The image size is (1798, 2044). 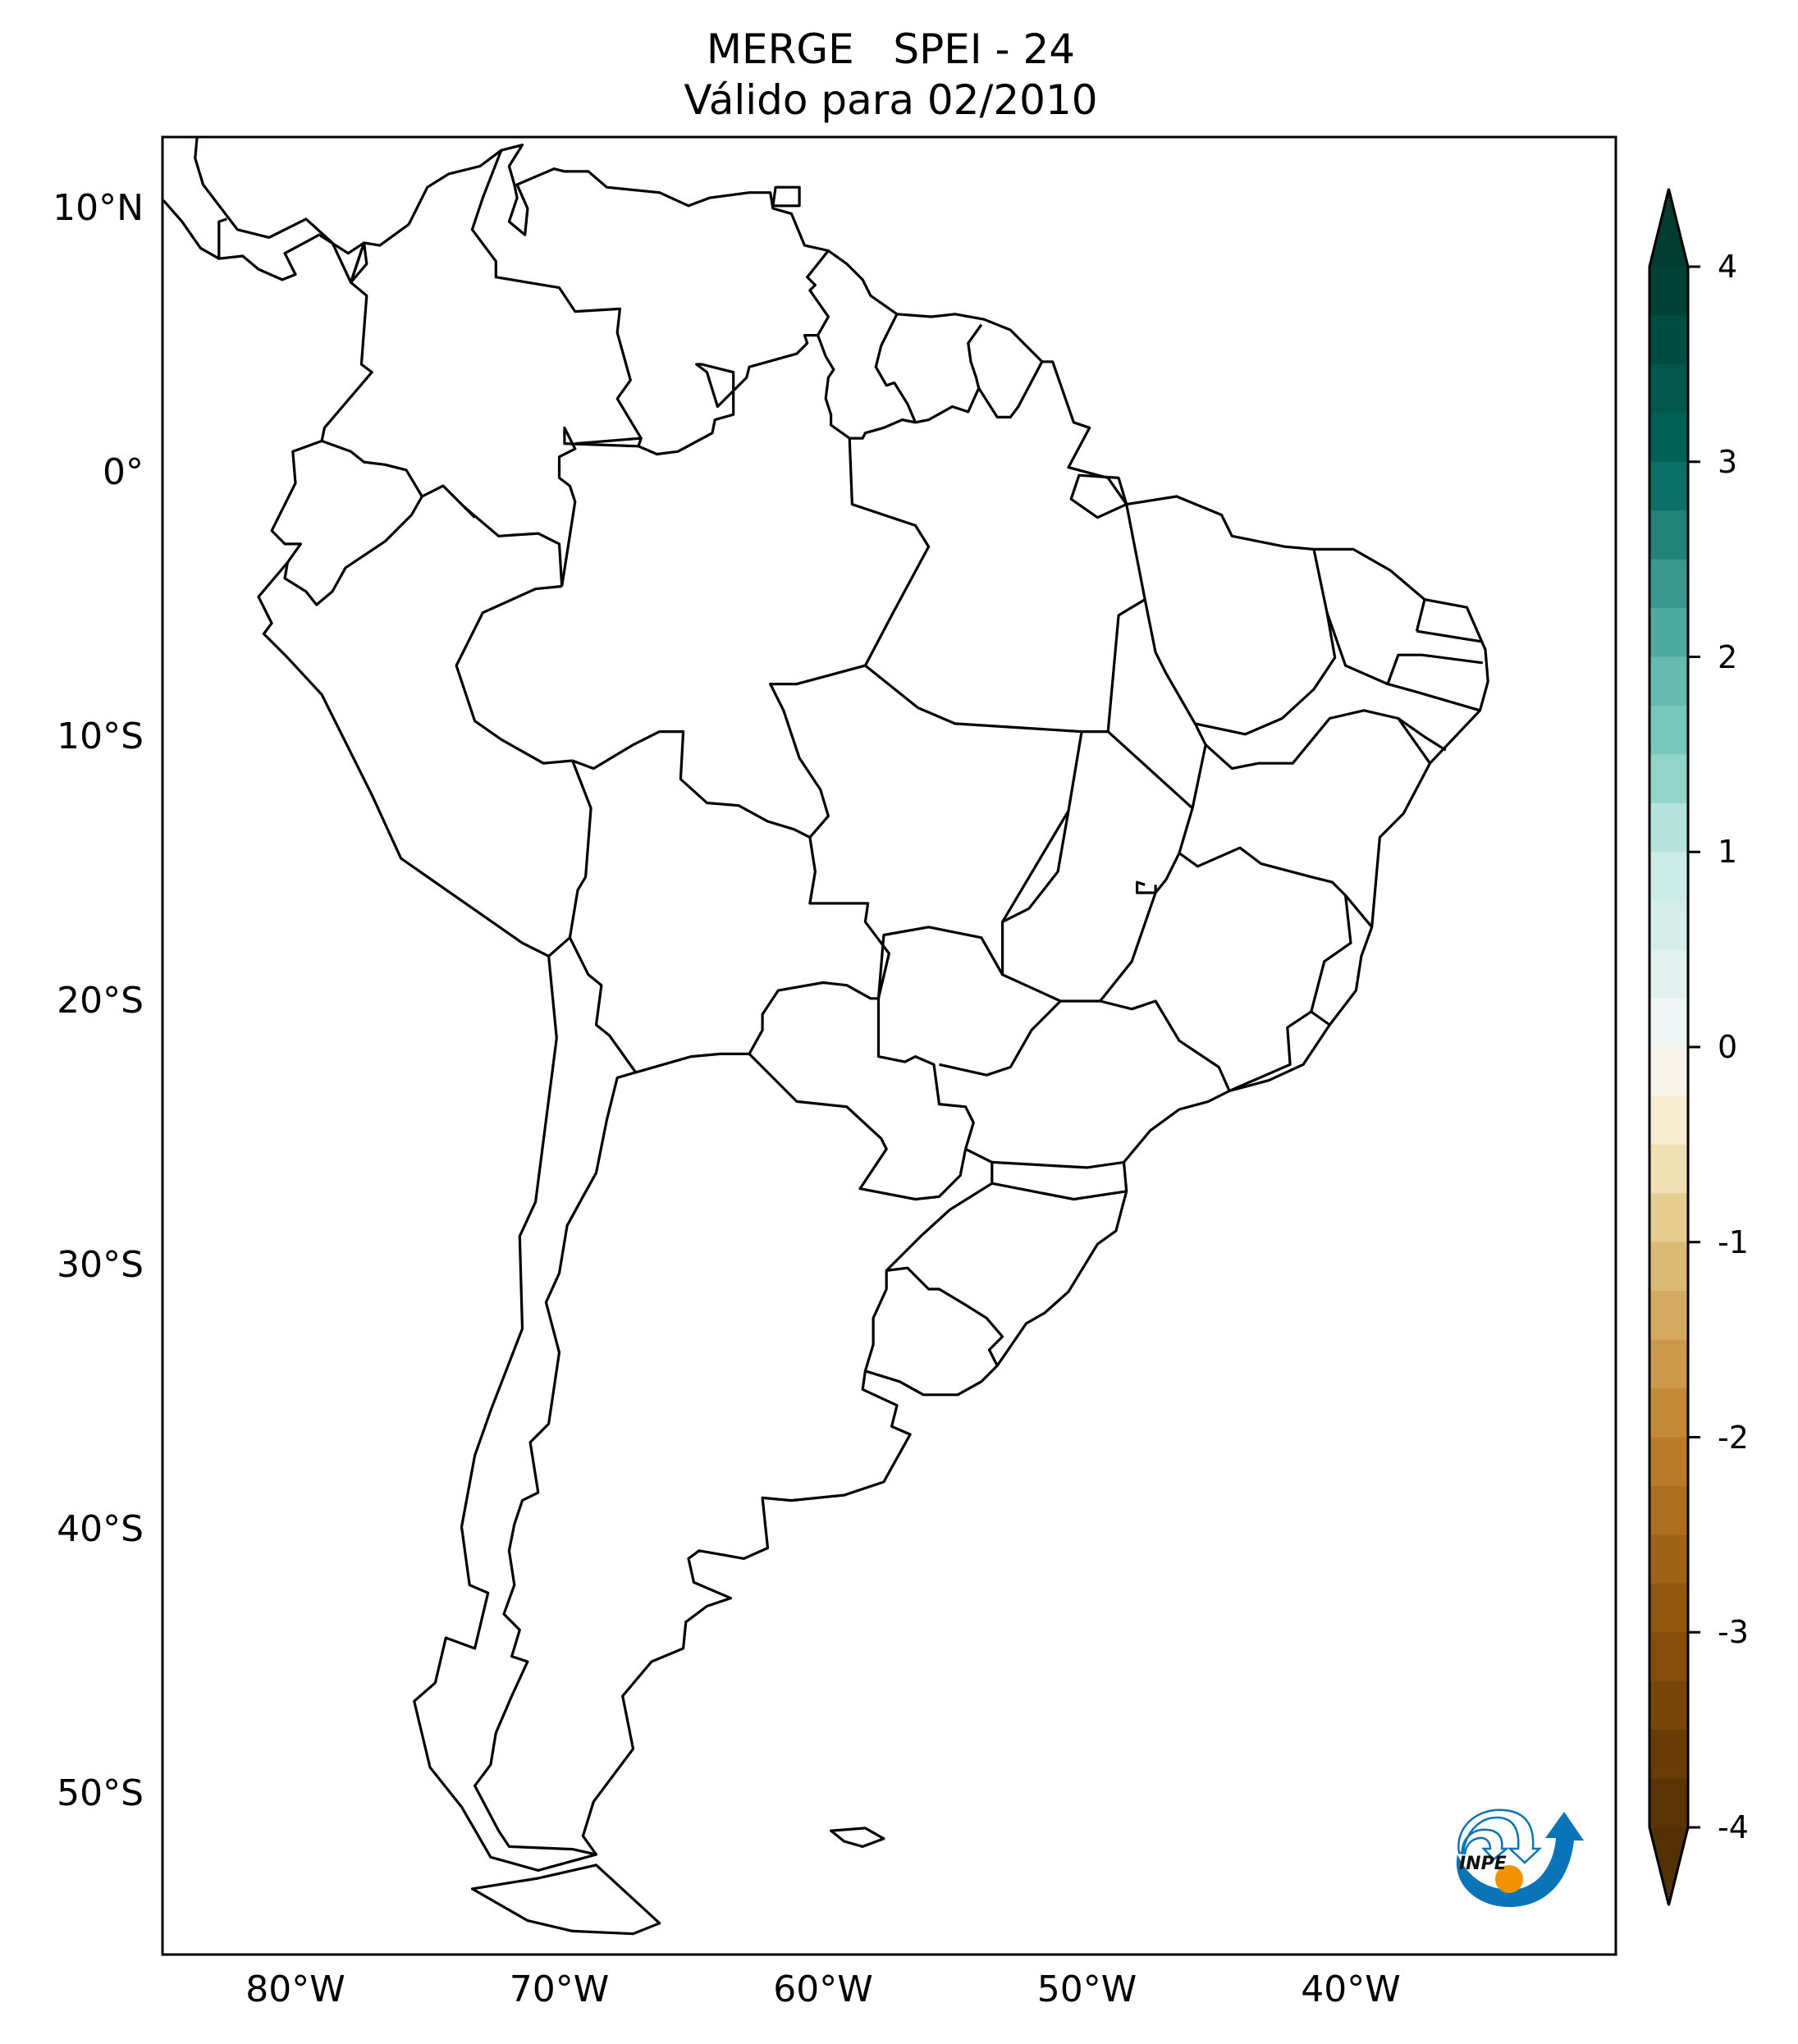 I want to click on longitude-tick-label: 60°W, so click(x=823, y=1990).